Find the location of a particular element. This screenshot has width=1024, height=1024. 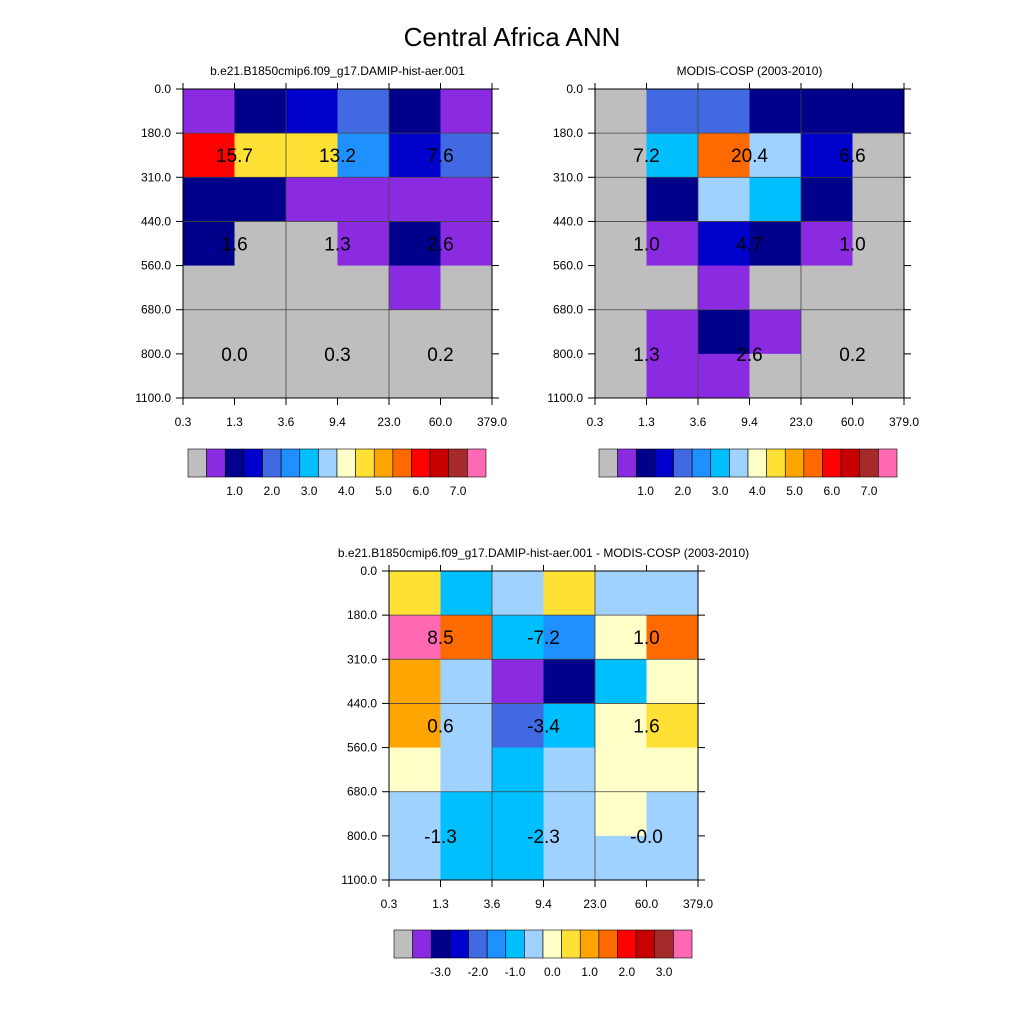

cell-value-label: 1.0 is located at coordinates (646, 245).